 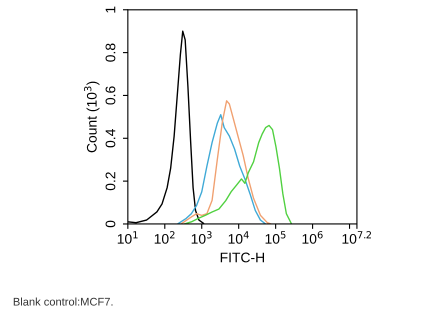 I want to click on x-axis-title: FITC-H, so click(x=242, y=257).